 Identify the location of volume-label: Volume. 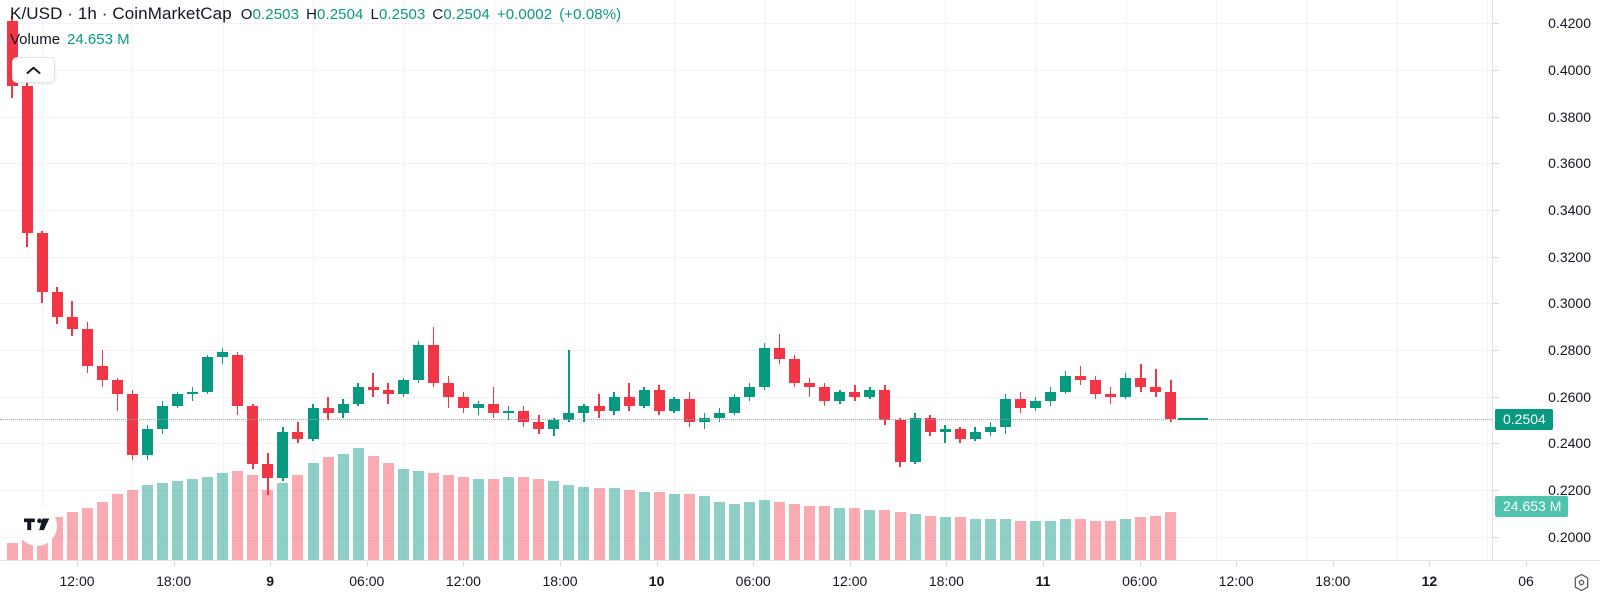
(35, 39).